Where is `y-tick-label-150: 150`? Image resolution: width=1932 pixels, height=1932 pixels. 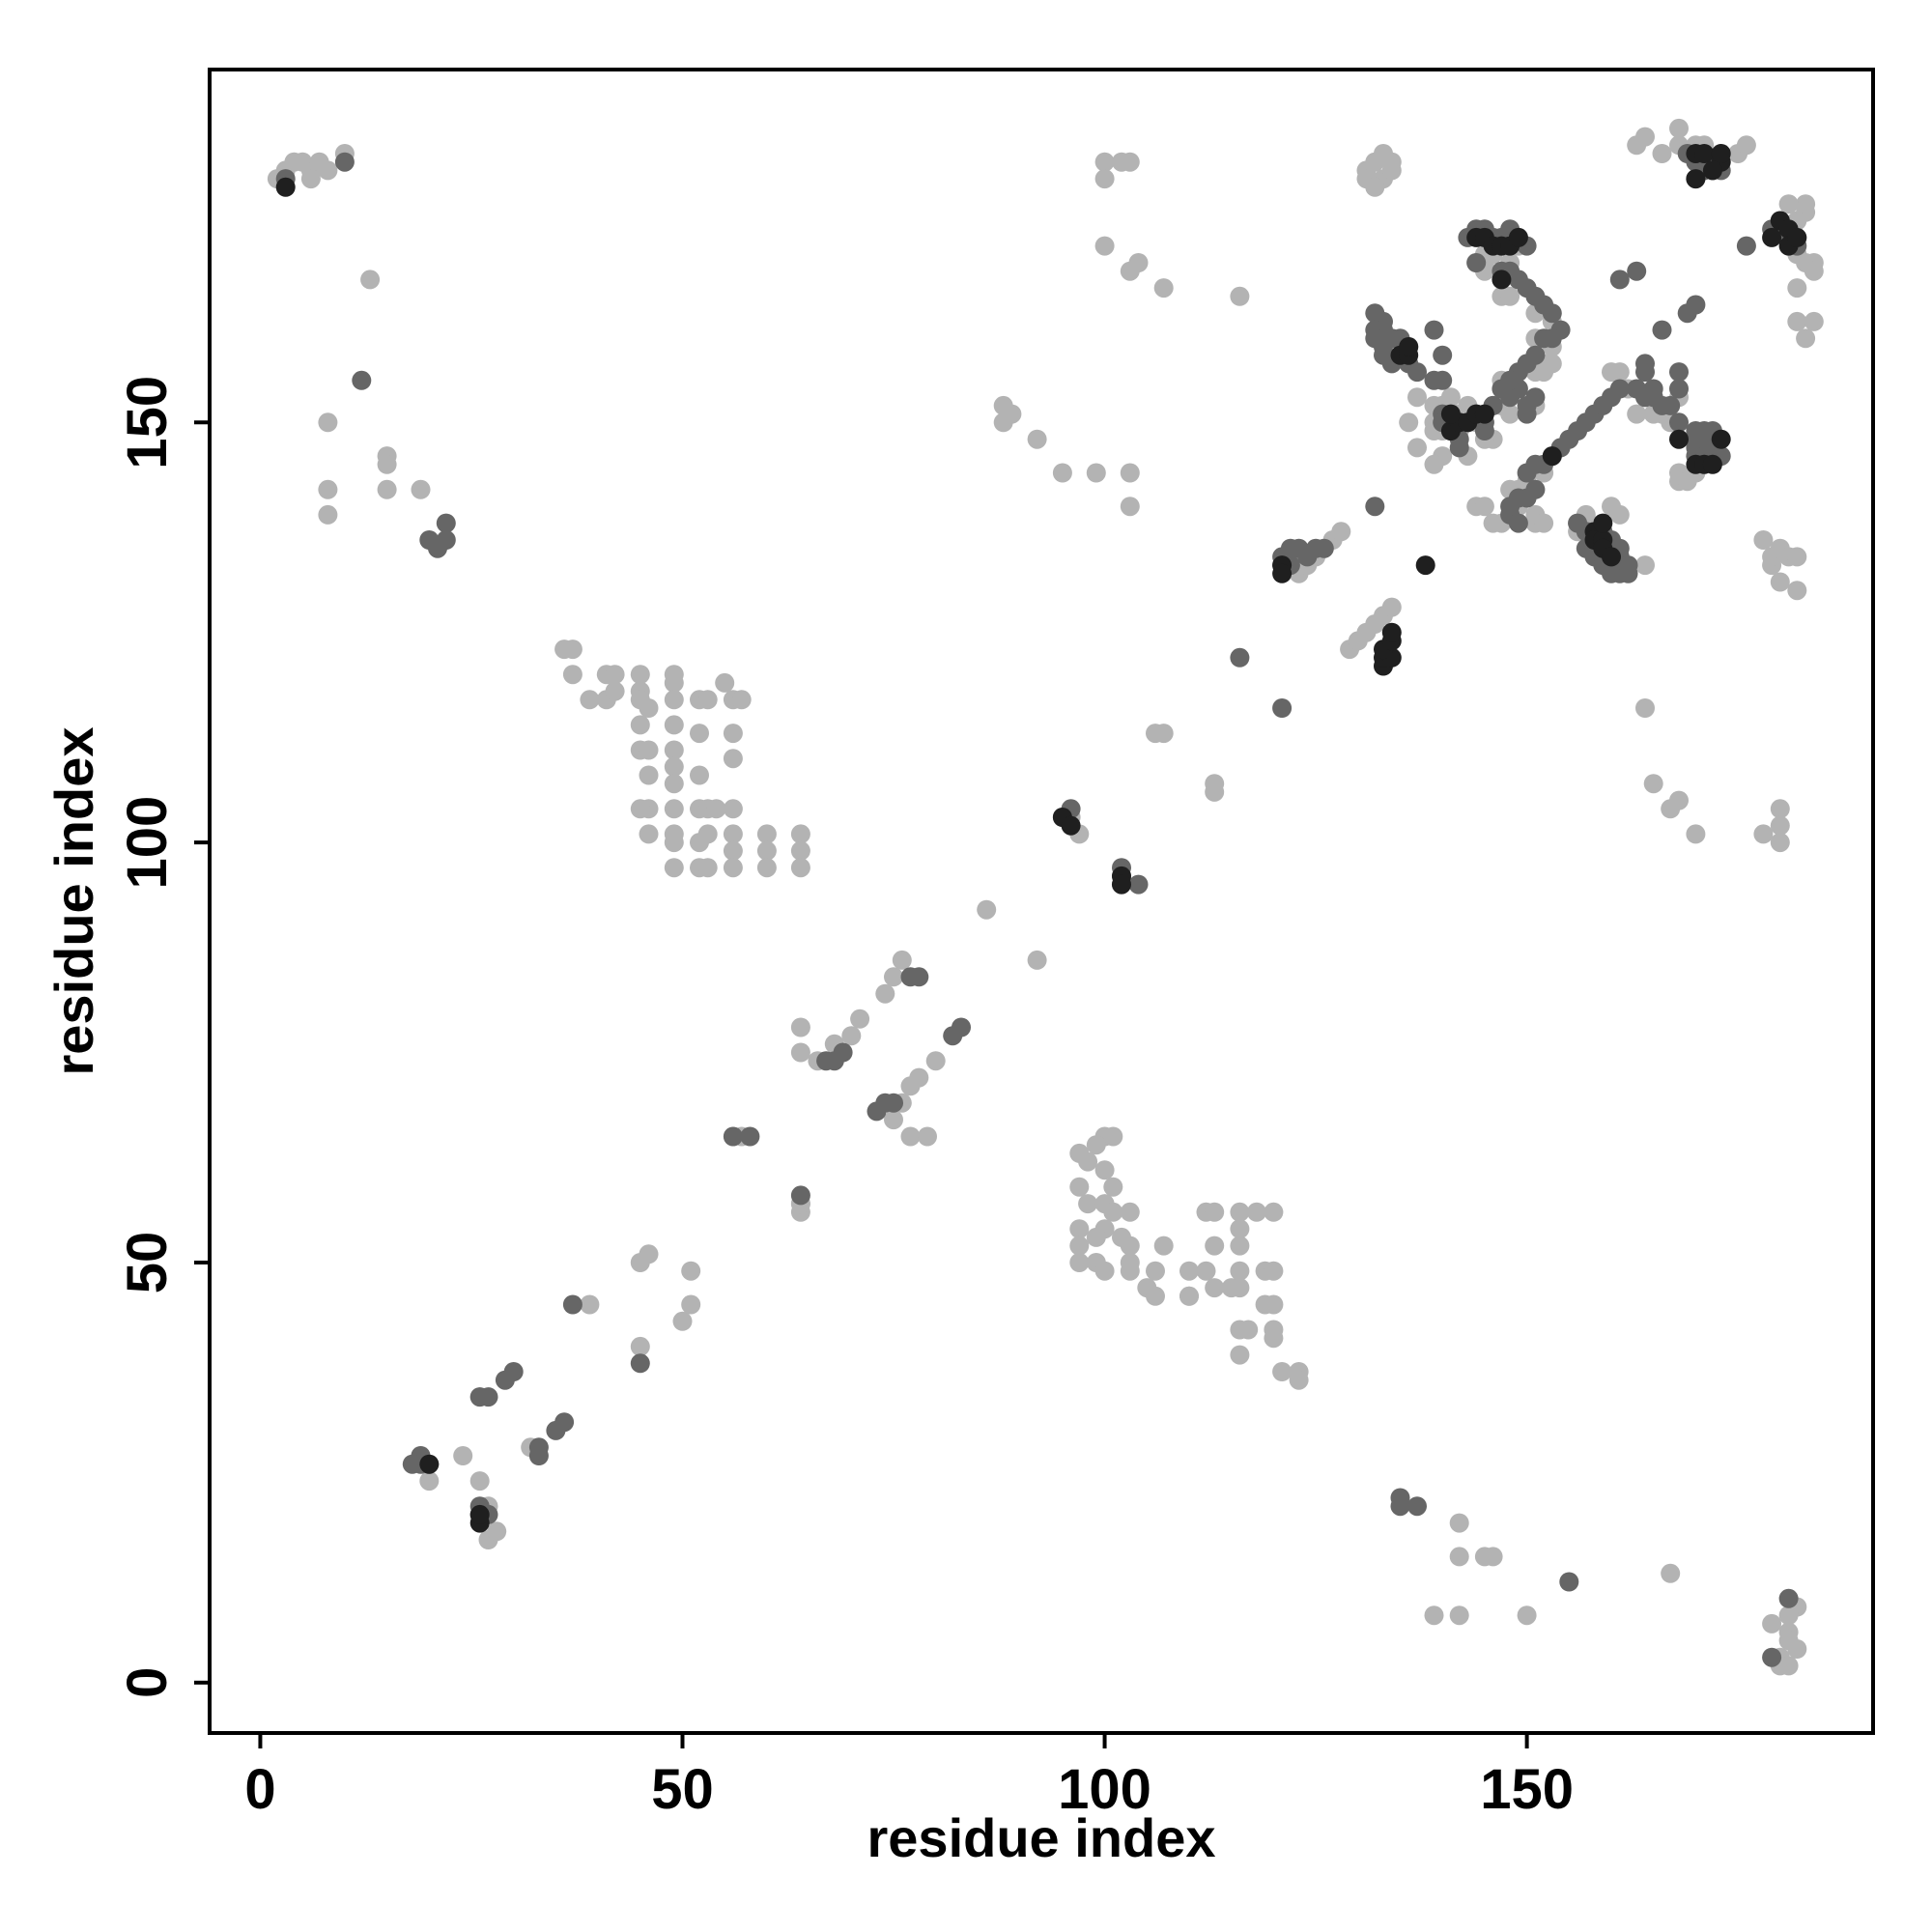 y-tick-label-150: 150 is located at coordinates (147, 422).